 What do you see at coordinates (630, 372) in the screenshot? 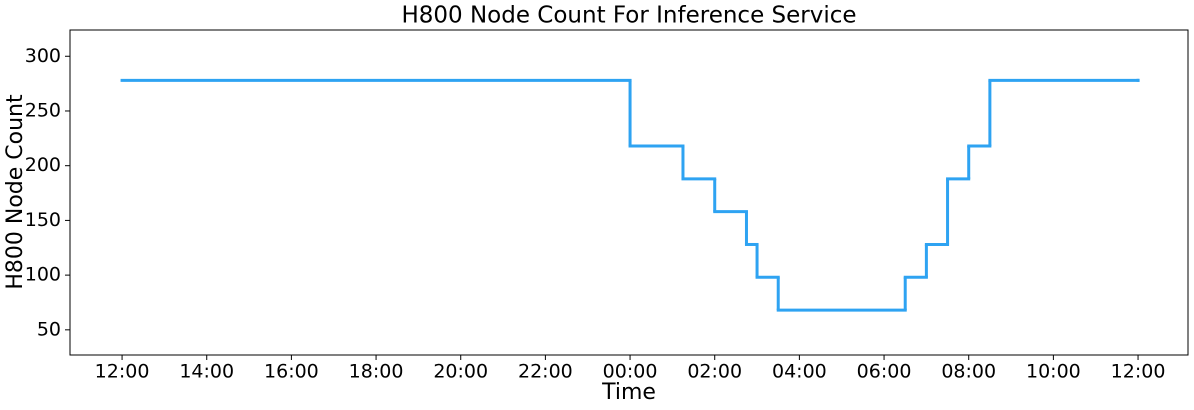
I see `x-tick-label: 00:00` at bounding box center [630, 372].